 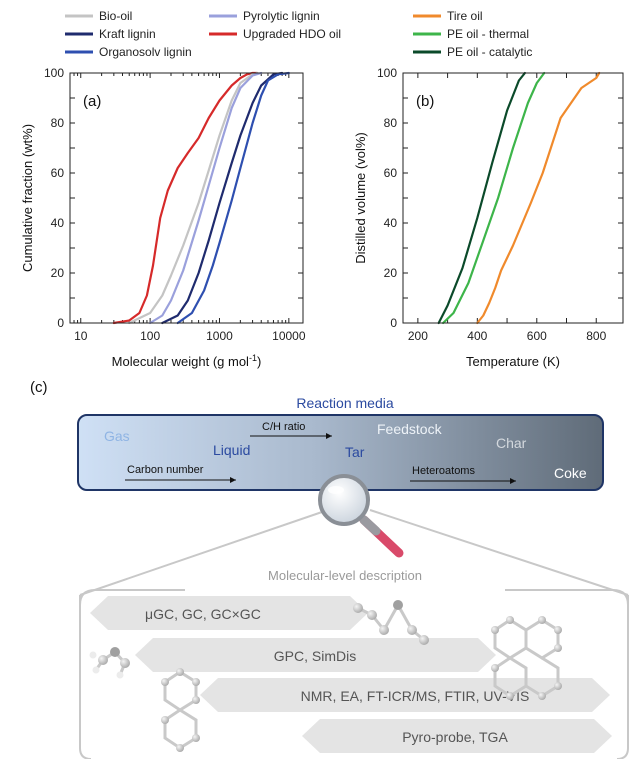 What do you see at coordinates (344, 403) in the screenshot?
I see `reaction-media-title: Reaction media` at bounding box center [344, 403].